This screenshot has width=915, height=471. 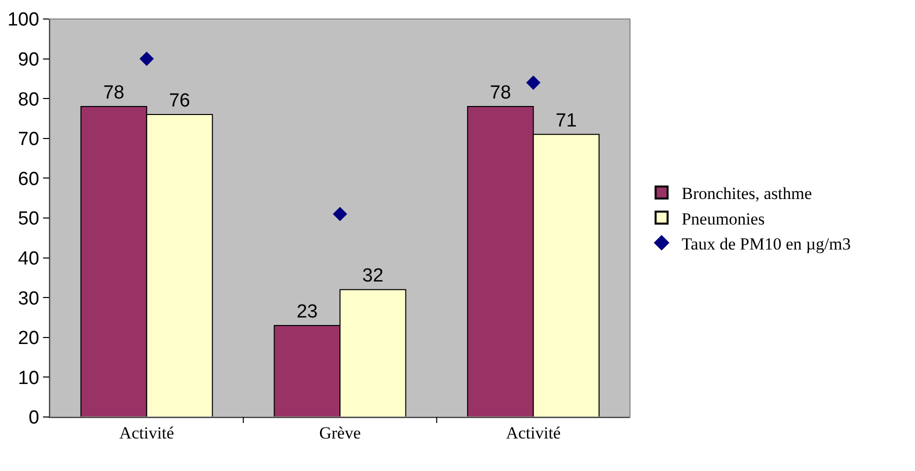 What do you see at coordinates (340, 432) in the screenshot?
I see `x-tick-label: Grève` at bounding box center [340, 432].